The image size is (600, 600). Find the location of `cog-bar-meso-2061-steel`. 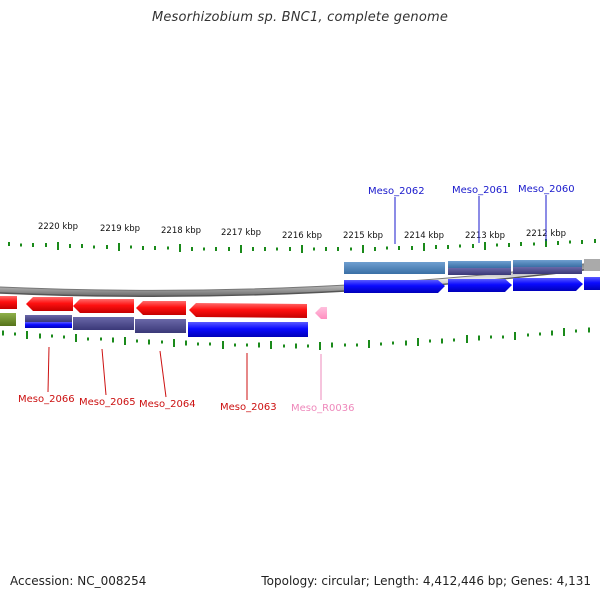

cog-bar-meso-2061-steel is located at coordinates (479, 264).